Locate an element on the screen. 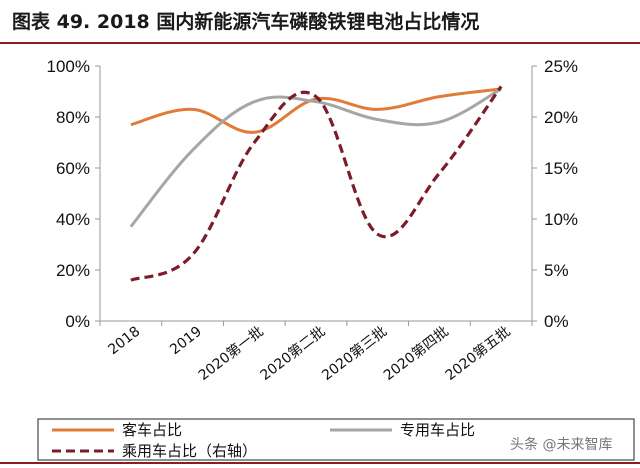 The width and height of the screenshot is (640, 468). y-right-tick-label: 10% is located at coordinates (561, 219).